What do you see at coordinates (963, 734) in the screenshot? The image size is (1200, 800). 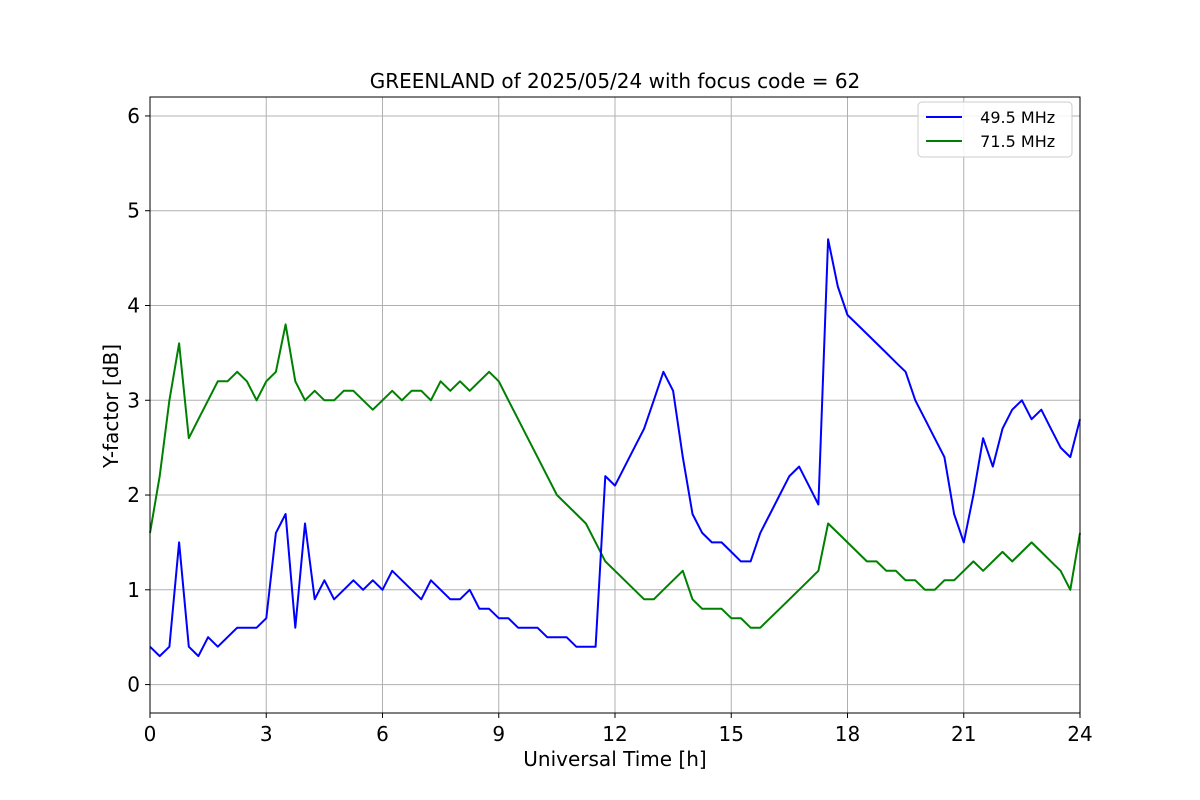 I see `x-tick-label: 21` at bounding box center [963, 734].